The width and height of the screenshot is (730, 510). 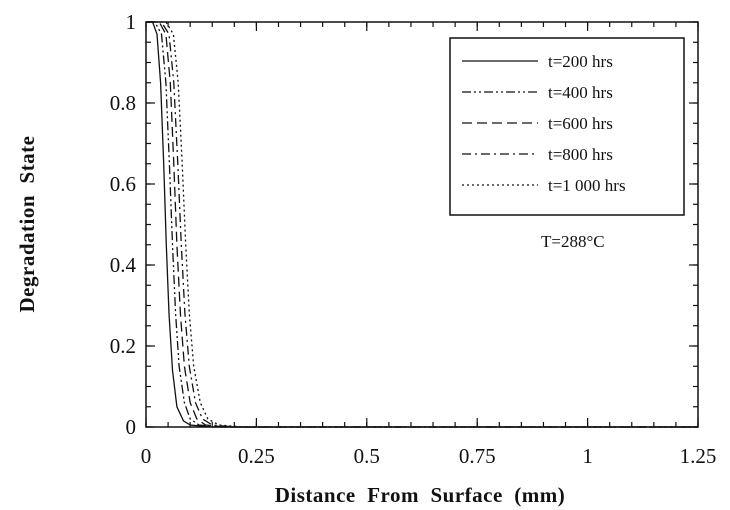 I want to click on x-tick-label: 1, so click(x=587, y=456).